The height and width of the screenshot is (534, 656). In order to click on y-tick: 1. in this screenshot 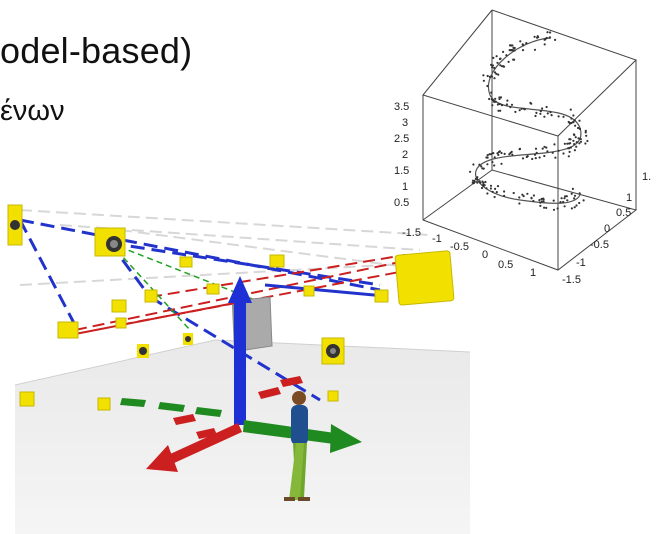, I will do `click(646, 177)`.